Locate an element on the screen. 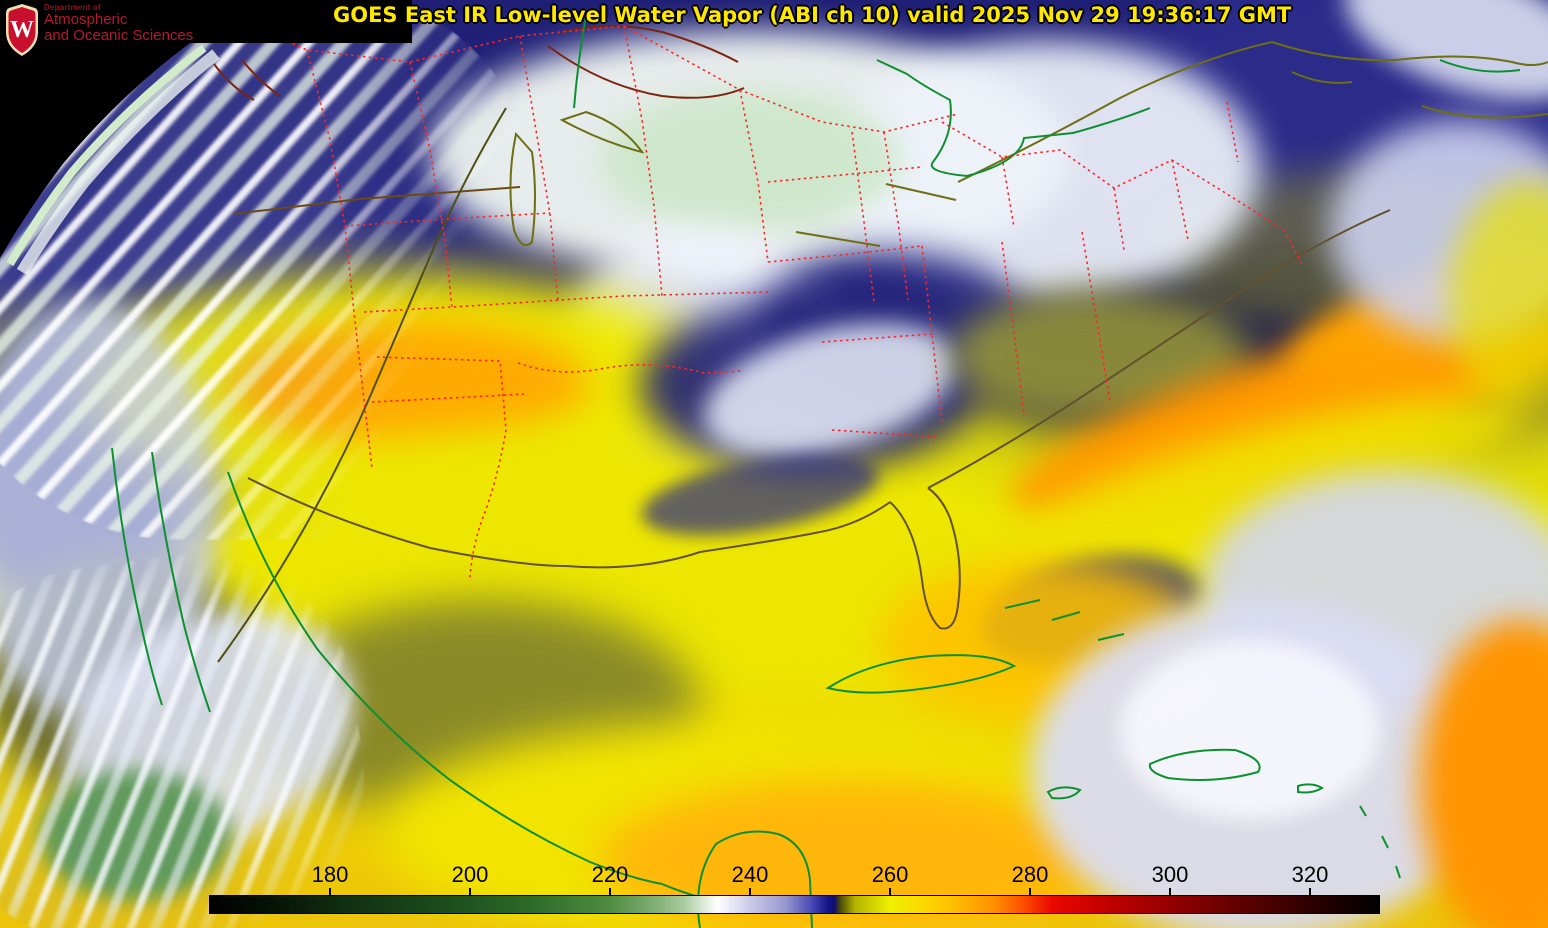  university-crest-icon: W is located at coordinates (22, 30).